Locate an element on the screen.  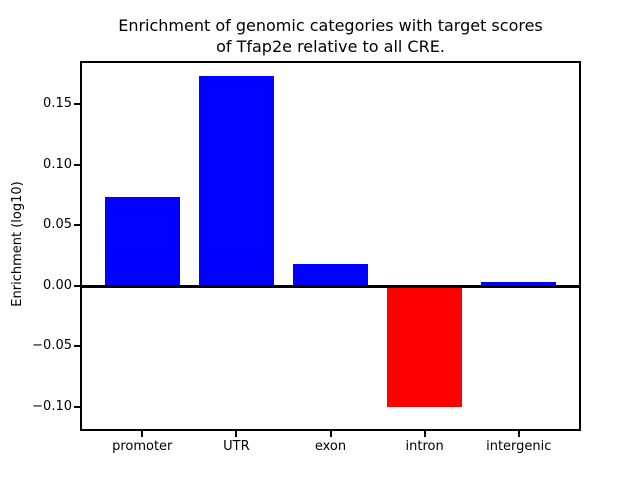
bar-UTR is located at coordinates (236, 181).